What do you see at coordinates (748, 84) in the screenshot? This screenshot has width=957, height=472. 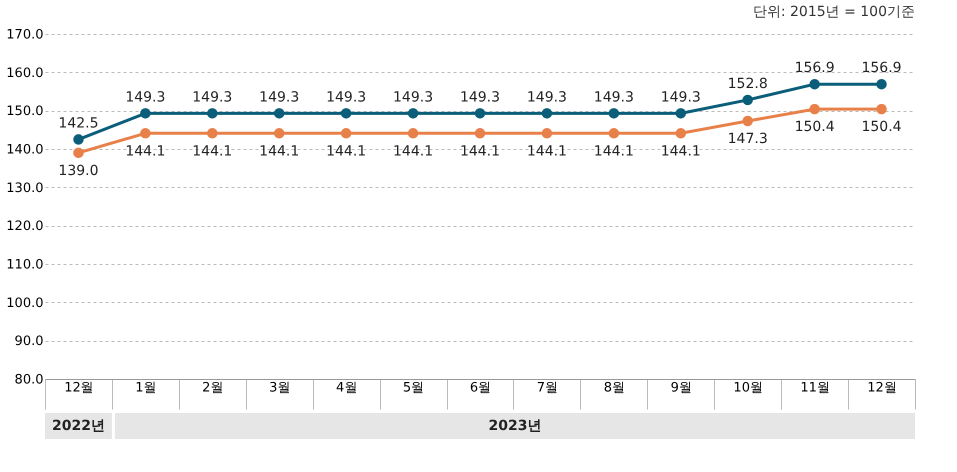 I see `data-label: 152.8` at bounding box center [748, 84].